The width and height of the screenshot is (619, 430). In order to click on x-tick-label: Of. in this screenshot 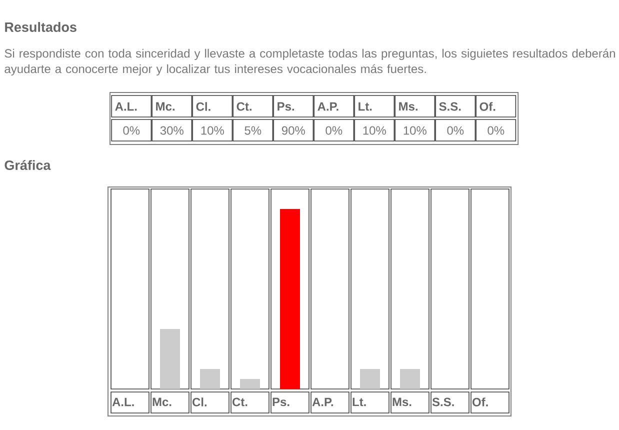, I will do `click(488, 106)`.